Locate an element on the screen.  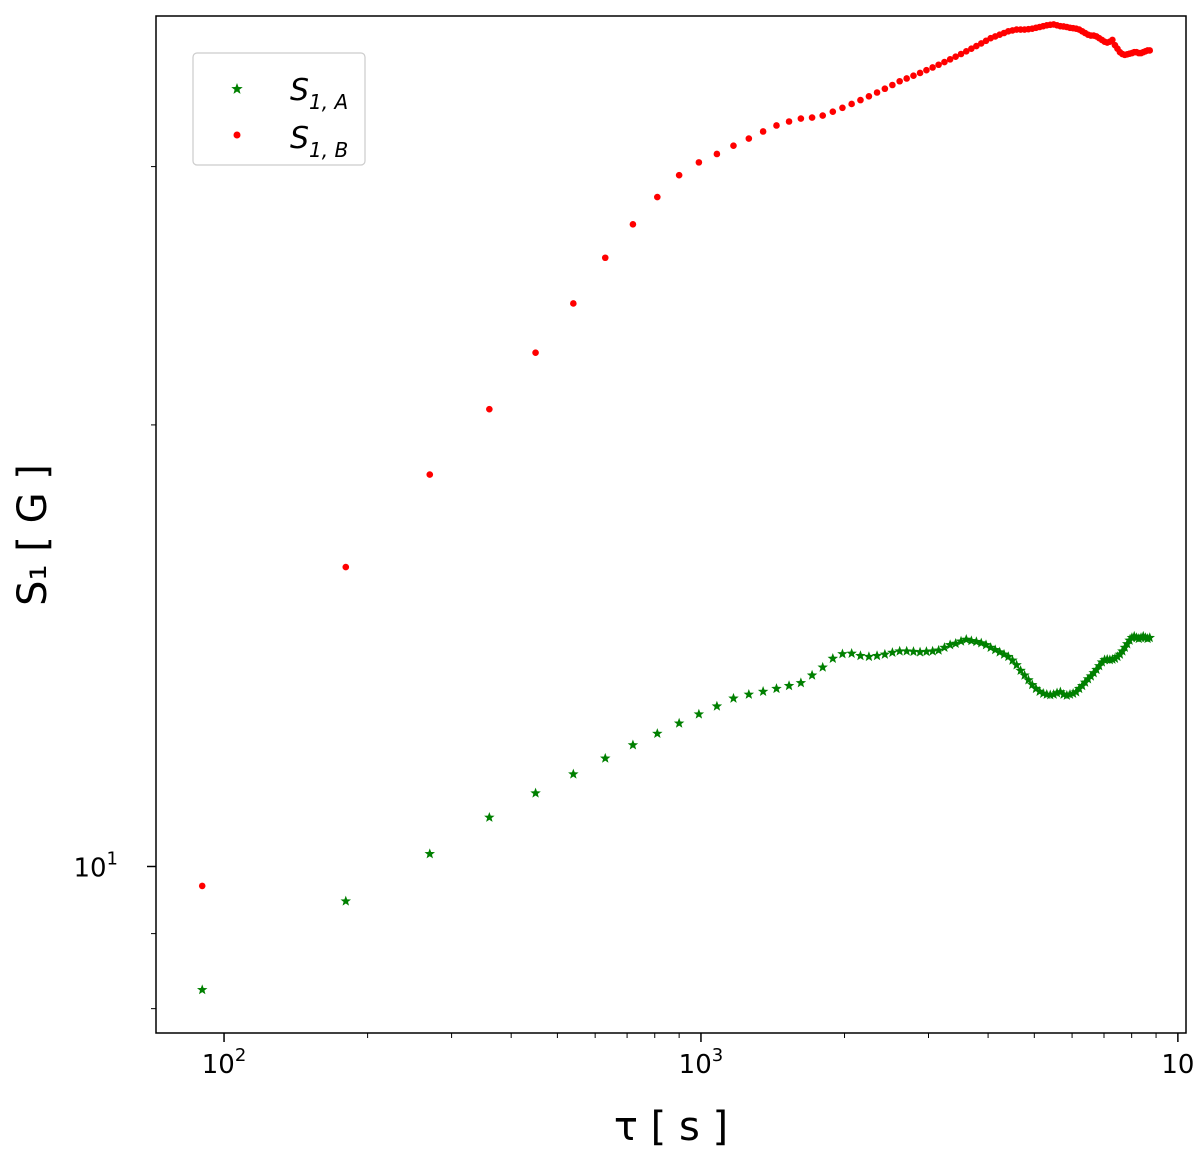
x-axis-label: τ [ s ] is located at coordinates (671, 1127).